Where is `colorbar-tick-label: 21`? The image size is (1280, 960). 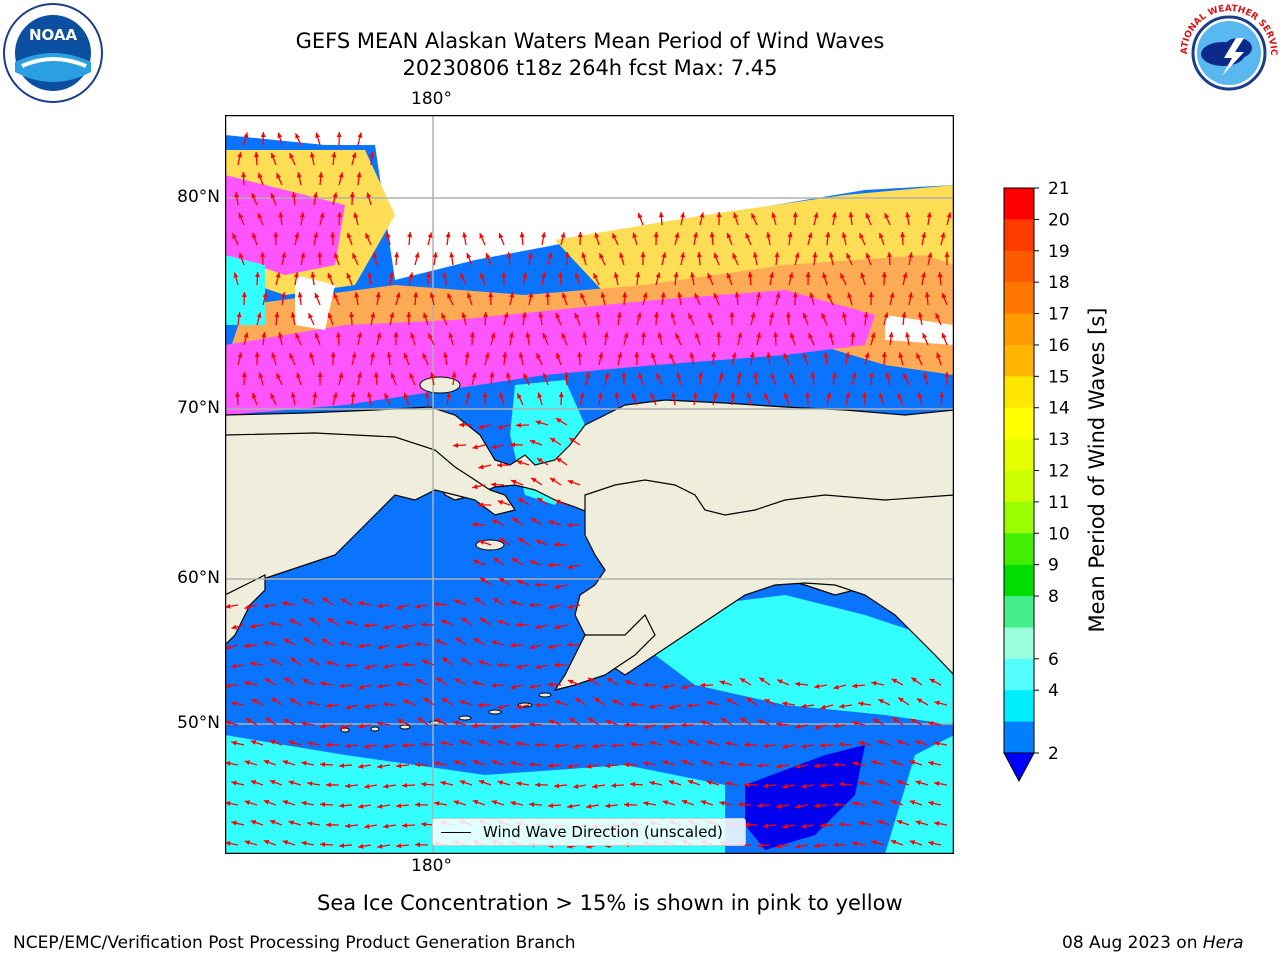 colorbar-tick-label: 21 is located at coordinates (1059, 189).